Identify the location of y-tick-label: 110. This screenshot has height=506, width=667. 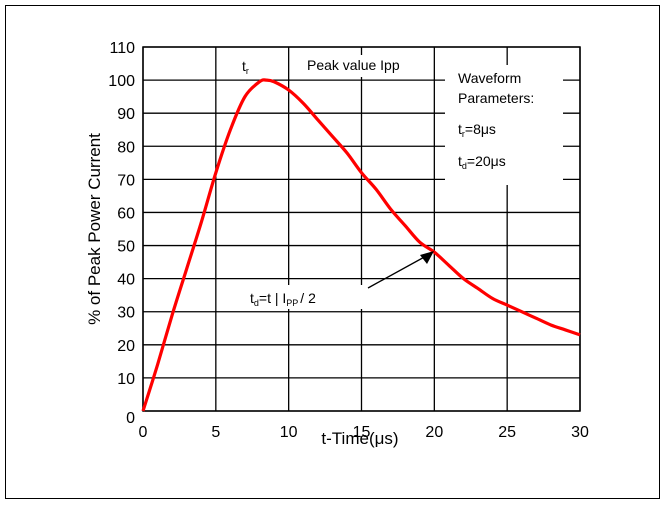
(122, 48).